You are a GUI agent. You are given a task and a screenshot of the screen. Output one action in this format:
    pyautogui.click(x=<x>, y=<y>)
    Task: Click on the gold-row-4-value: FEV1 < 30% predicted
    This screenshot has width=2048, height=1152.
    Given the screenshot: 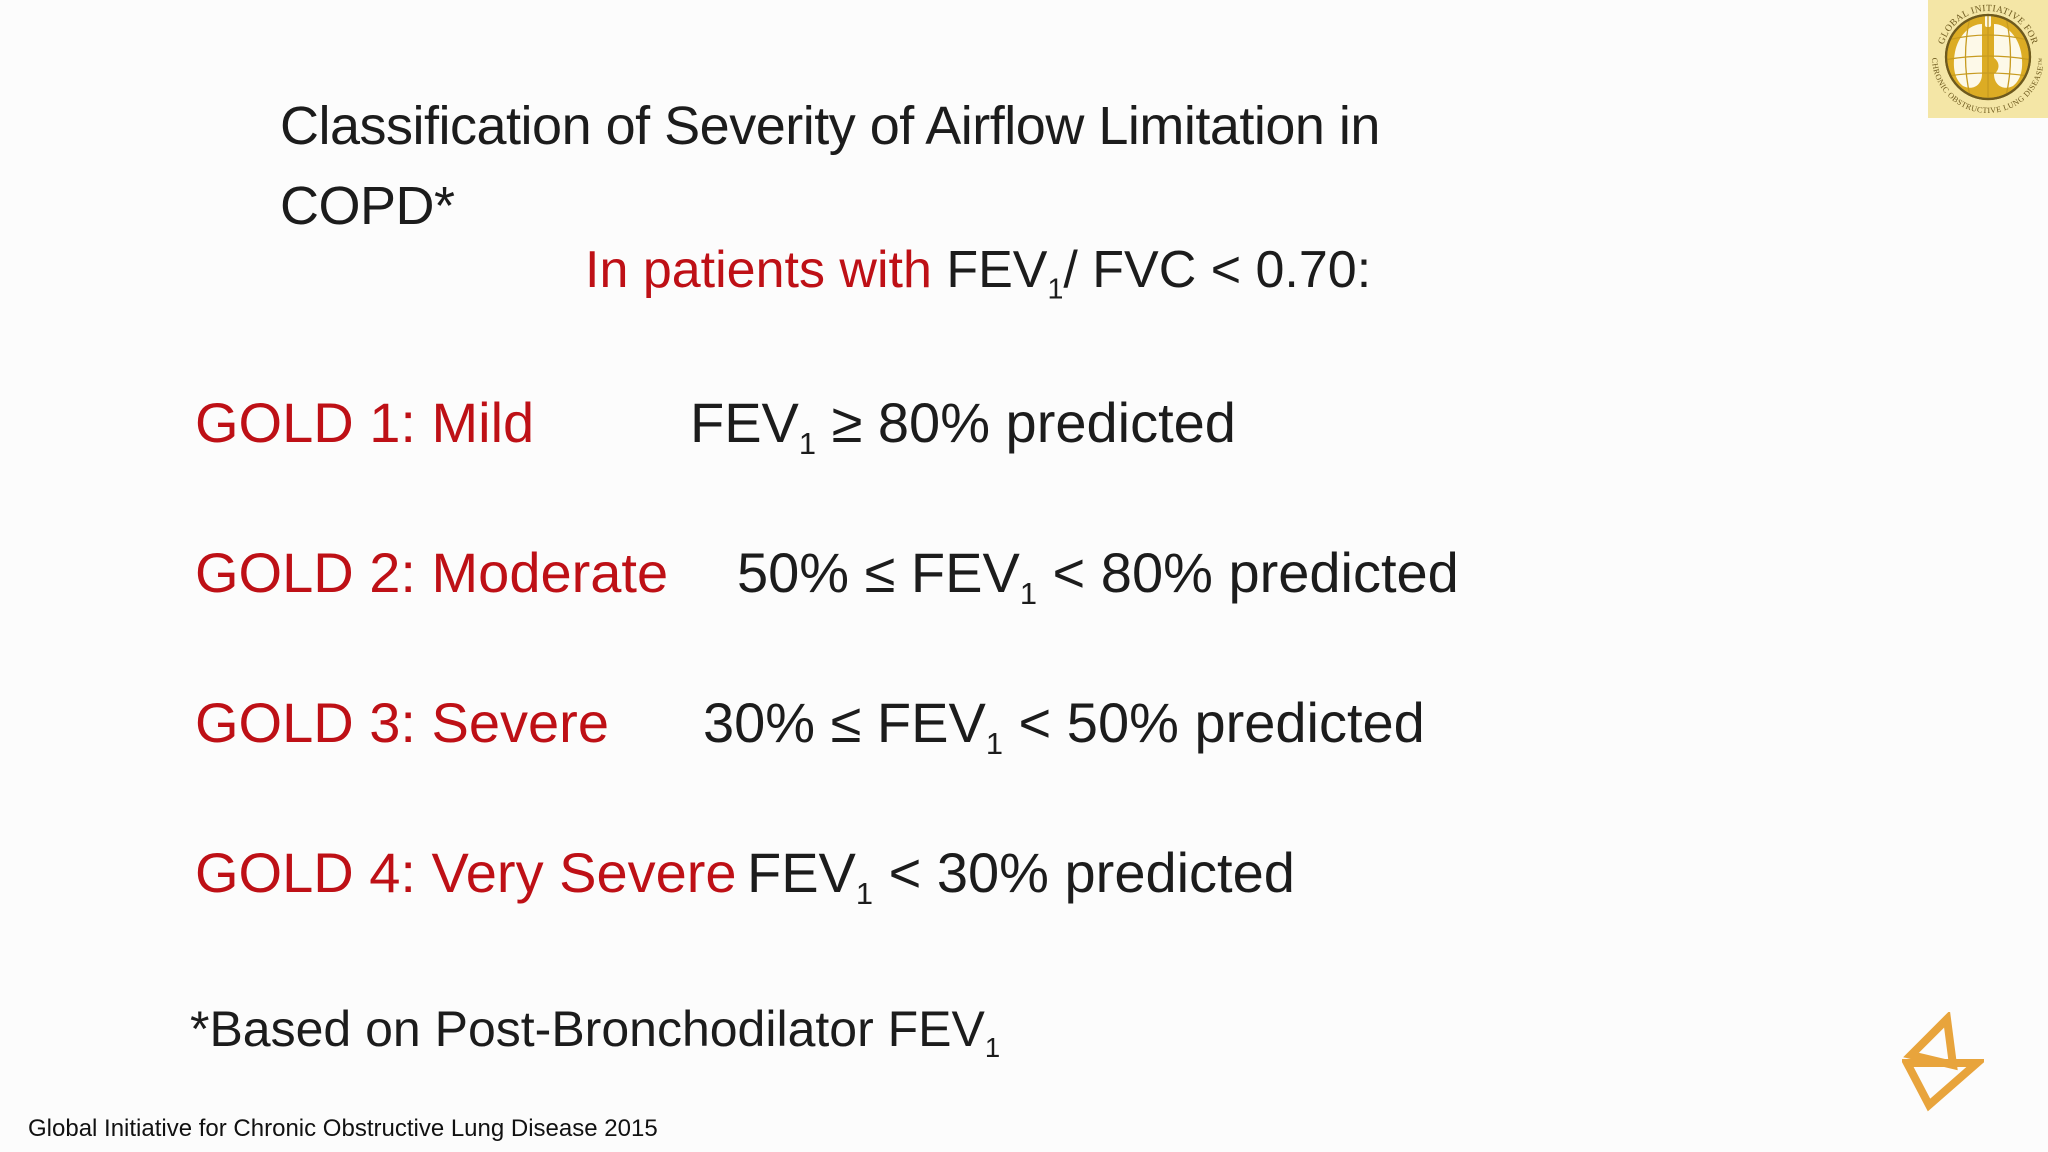 What is the action you would take?
    pyautogui.click(x=1021, y=875)
    